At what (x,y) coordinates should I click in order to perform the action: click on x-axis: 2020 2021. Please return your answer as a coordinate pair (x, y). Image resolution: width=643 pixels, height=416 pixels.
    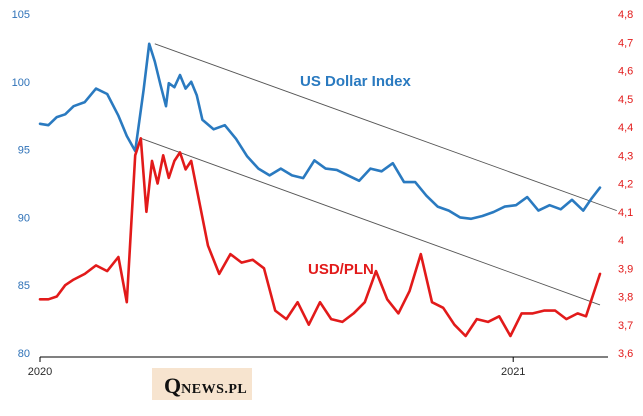
    Looking at the image, I should click on (318, 367).